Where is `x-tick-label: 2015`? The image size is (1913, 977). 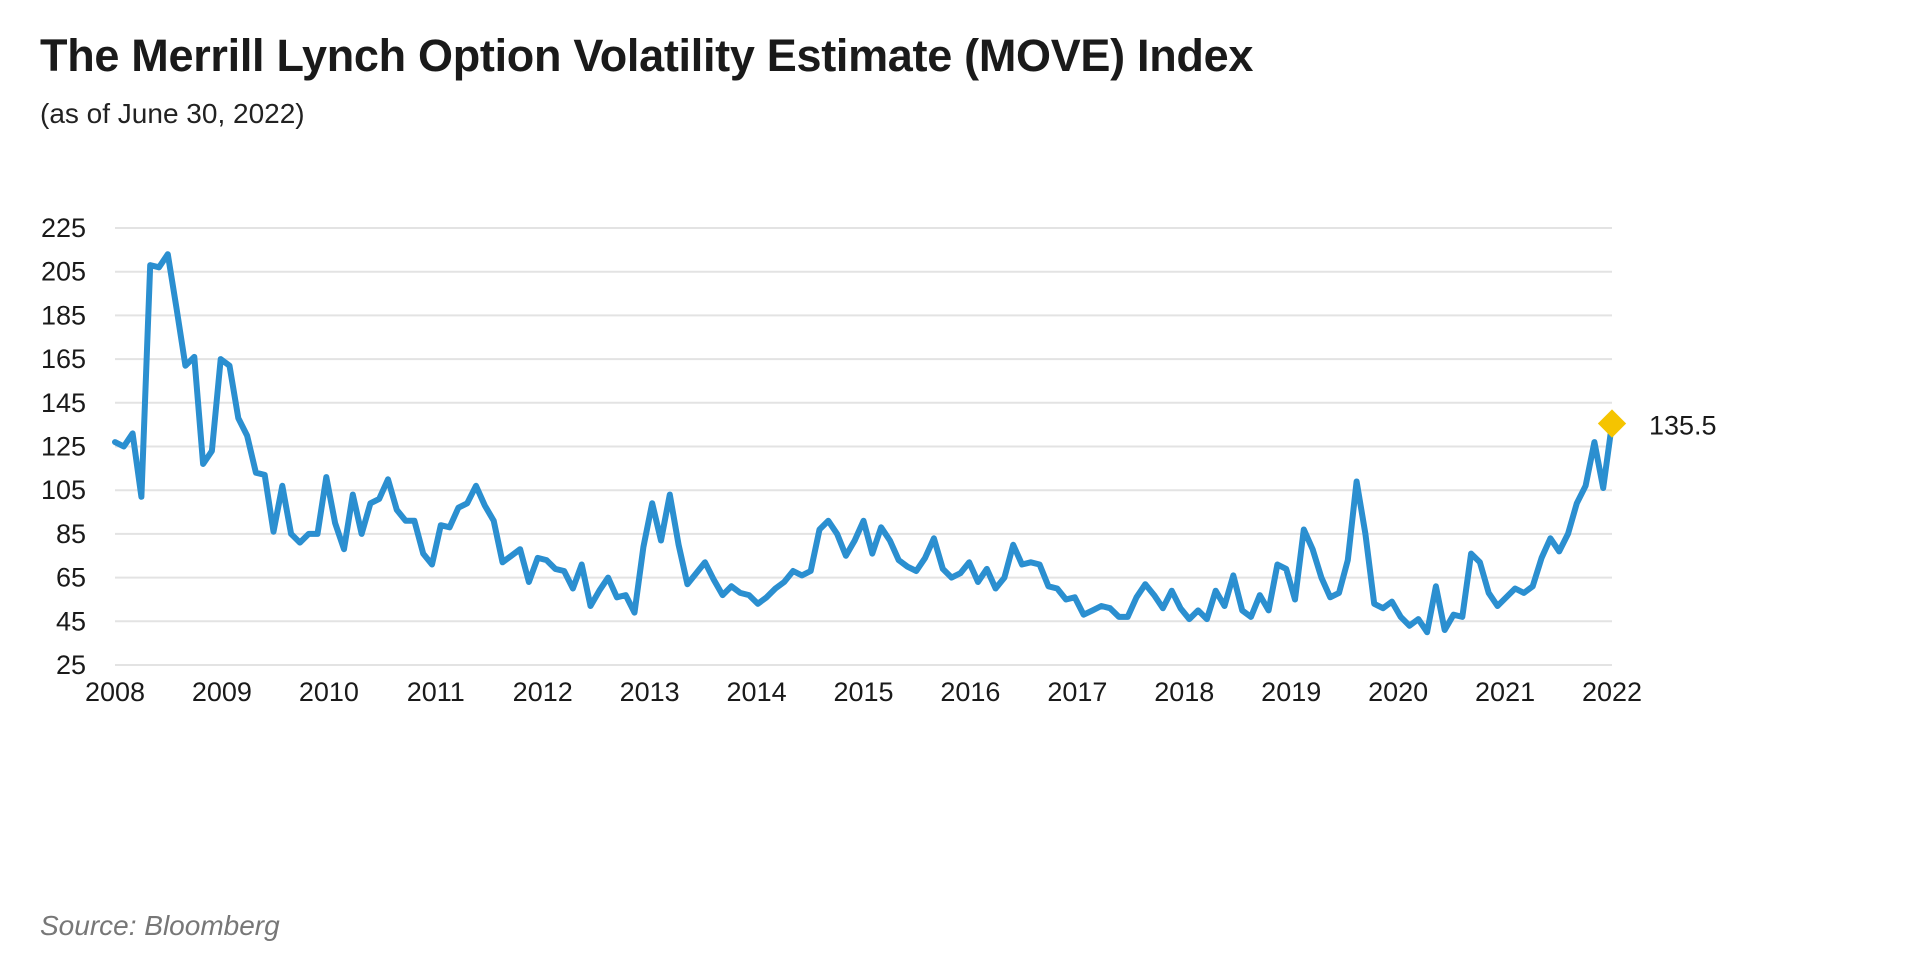
x-tick-label: 2015 is located at coordinates (863, 692).